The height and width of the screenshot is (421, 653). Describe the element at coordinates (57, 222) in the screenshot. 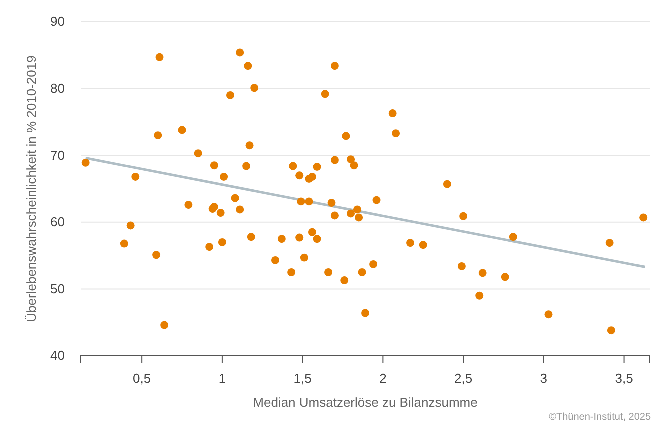

I see `y-tick-label: 60` at that location.